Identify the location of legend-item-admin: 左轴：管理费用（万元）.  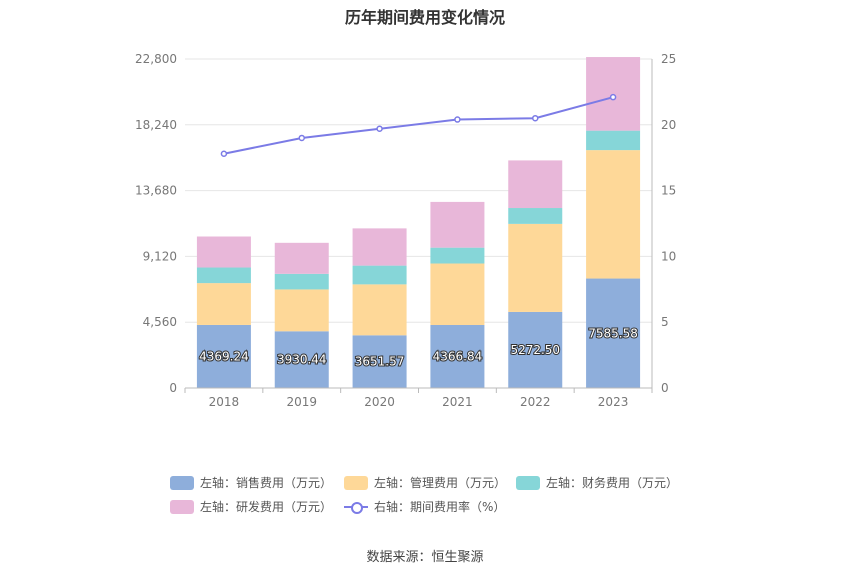
(425, 482).